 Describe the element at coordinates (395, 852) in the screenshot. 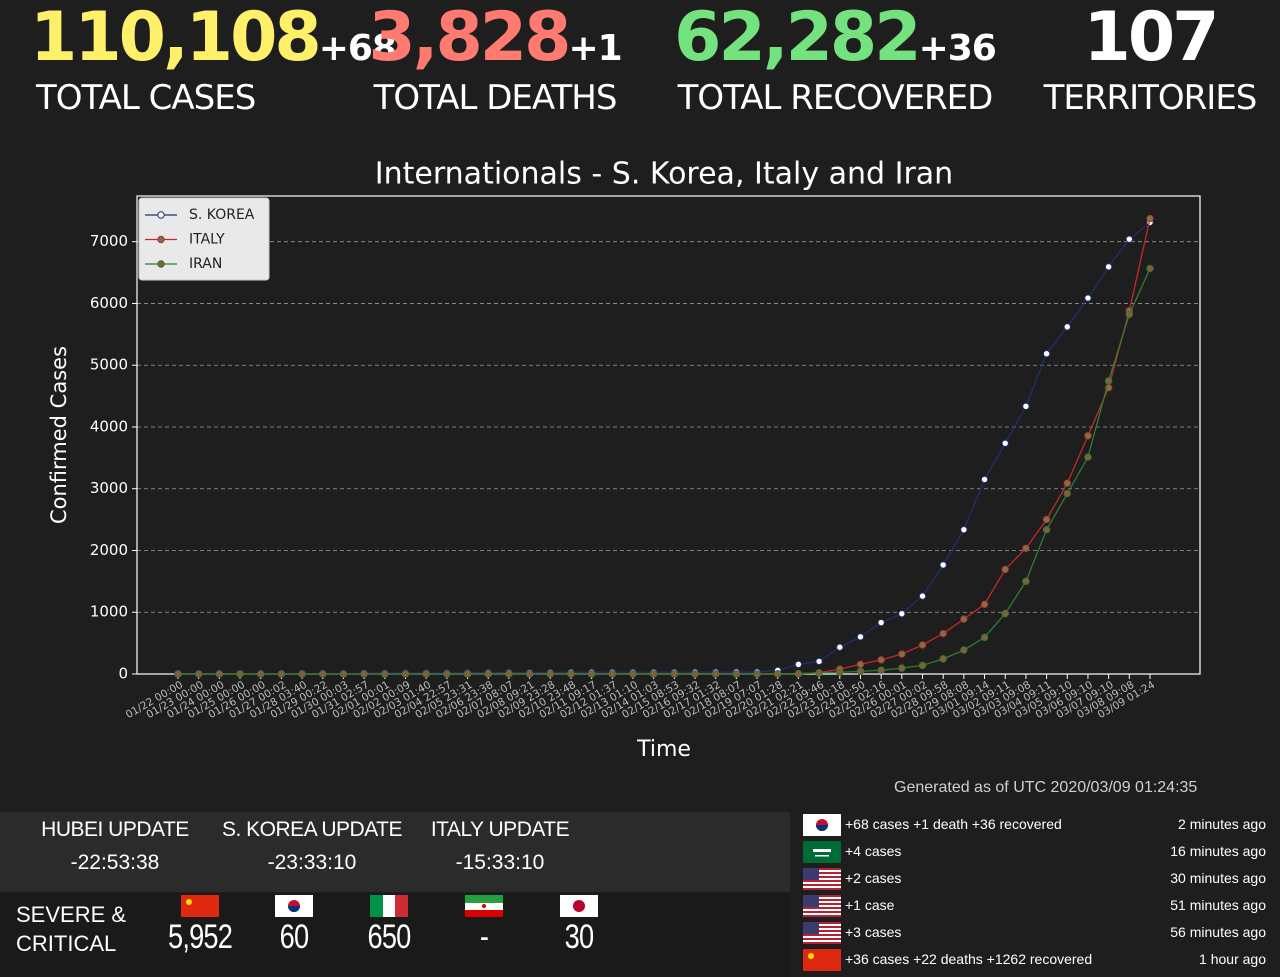

I see `update-band` at that location.